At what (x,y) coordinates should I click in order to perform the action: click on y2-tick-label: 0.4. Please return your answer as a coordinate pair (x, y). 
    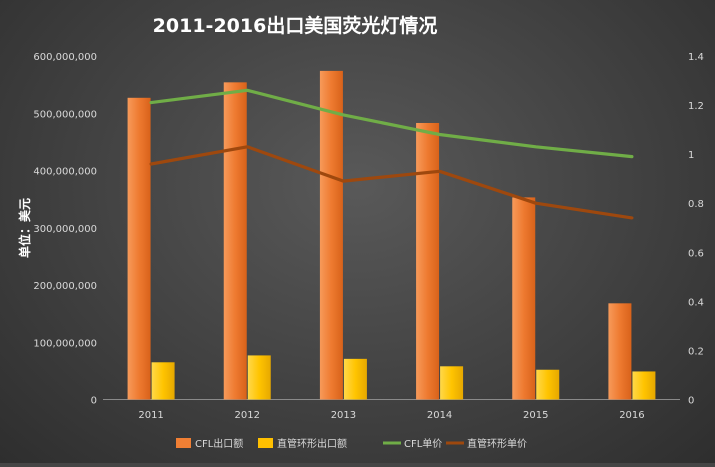
    Looking at the image, I should click on (696, 302).